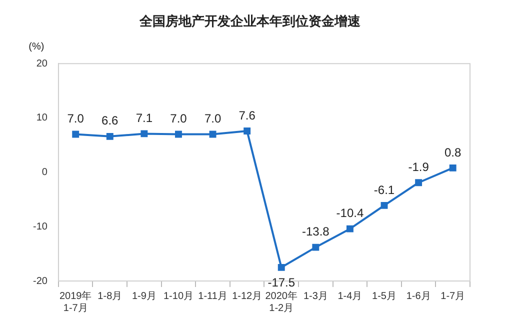 This screenshot has width=510, height=323. Describe the element at coordinates (178, 296) in the screenshot. I see `x-tick-label: 1-10月` at that location.